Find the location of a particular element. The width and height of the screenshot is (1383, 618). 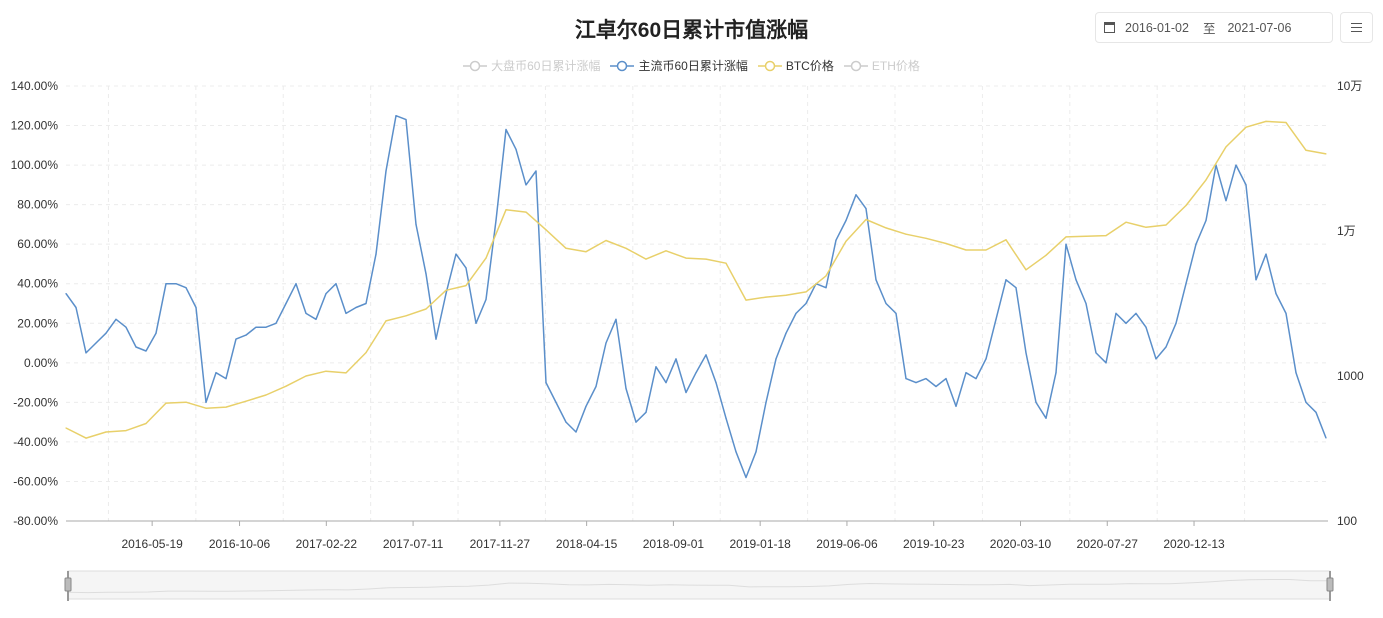

legend-item: ETH价格 is located at coordinates (881, 65).